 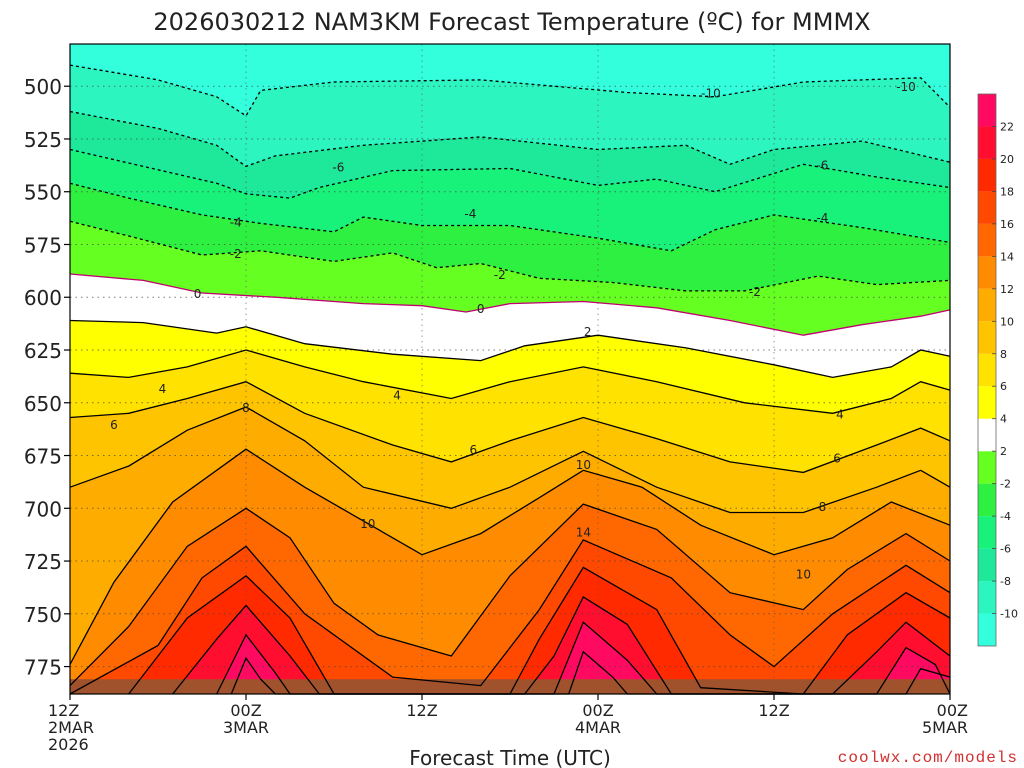 I want to click on colorbar-legend: -10 -8 -6 -4 -2 2 4 6 8 10 12 14 16 18 20 22, so click(x=997, y=370).